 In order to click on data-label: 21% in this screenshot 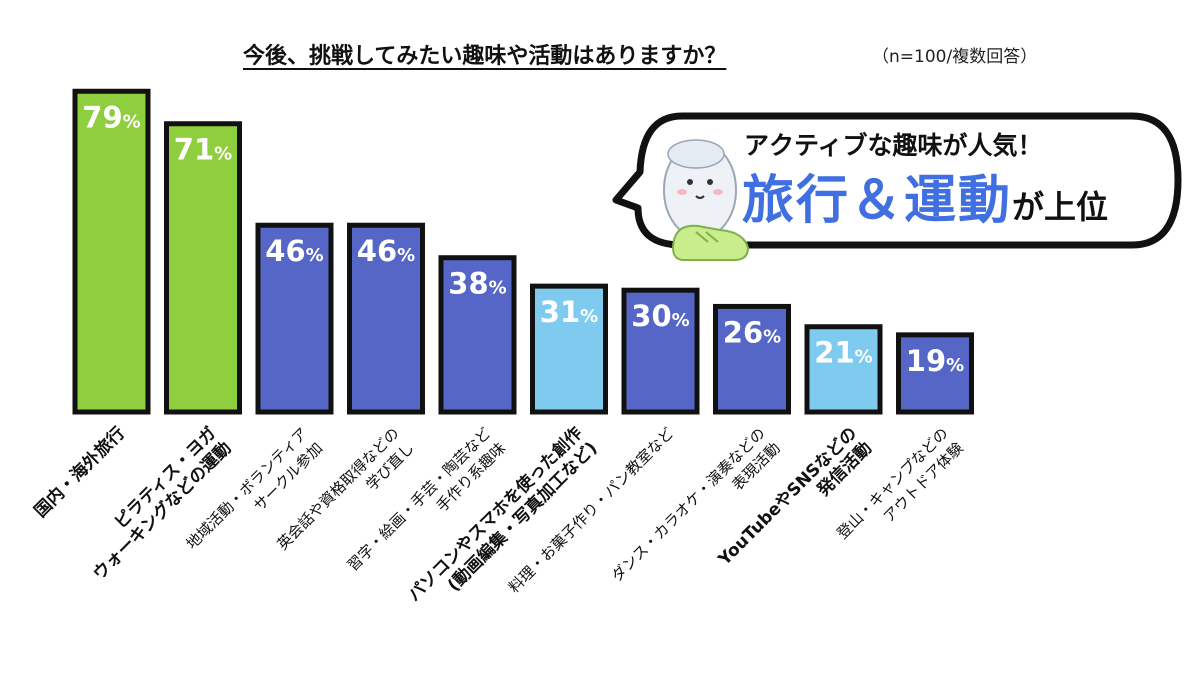, I will do `click(843, 353)`.